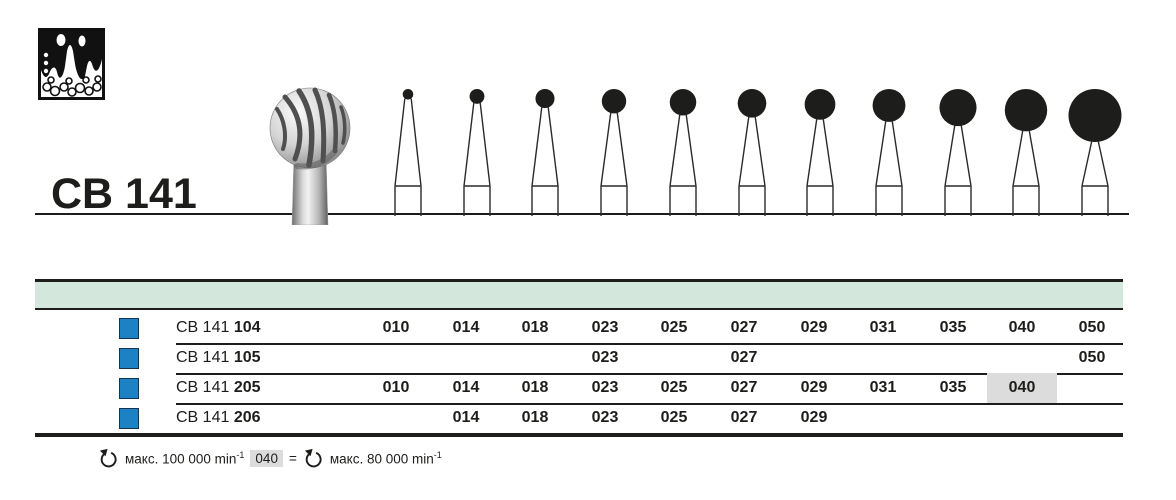  I want to click on row-code: CB 141 205, so click(218, 387).